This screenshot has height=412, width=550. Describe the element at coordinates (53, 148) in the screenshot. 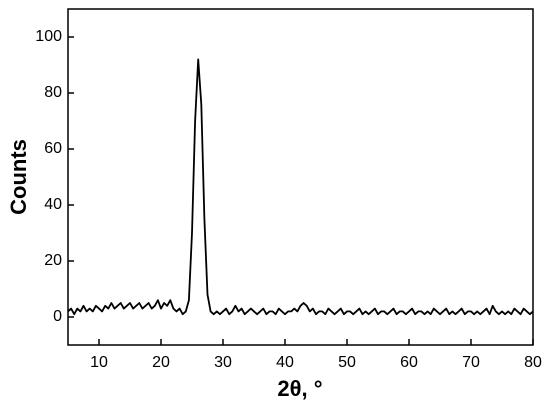

I see `y-tick-label: 60` at that location.